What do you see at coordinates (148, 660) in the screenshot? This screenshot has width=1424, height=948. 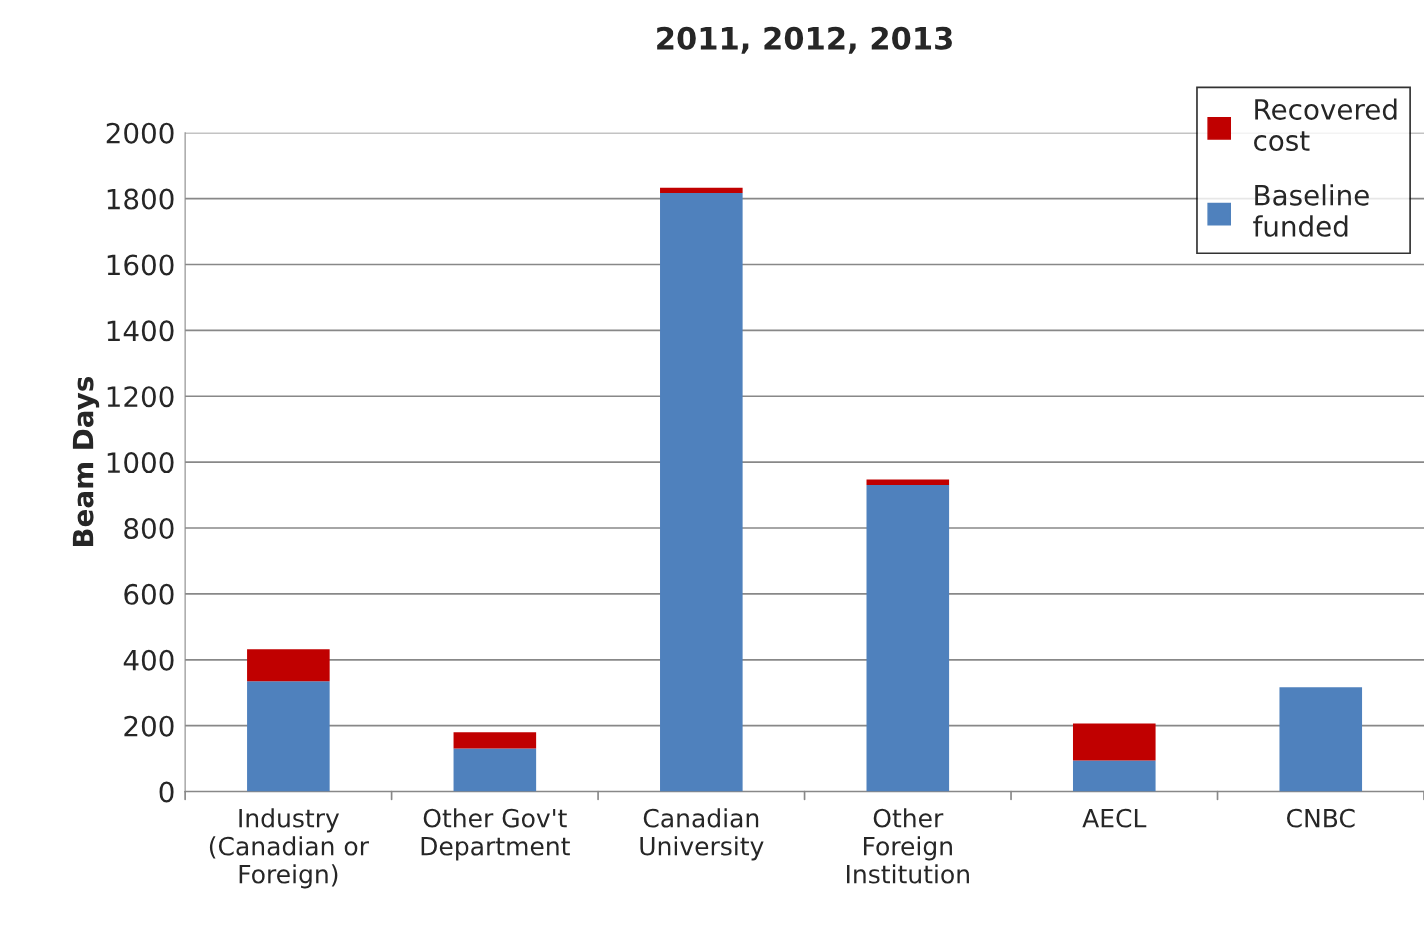 I see `y-tick-label: 400` at bounding box center [148, 660].